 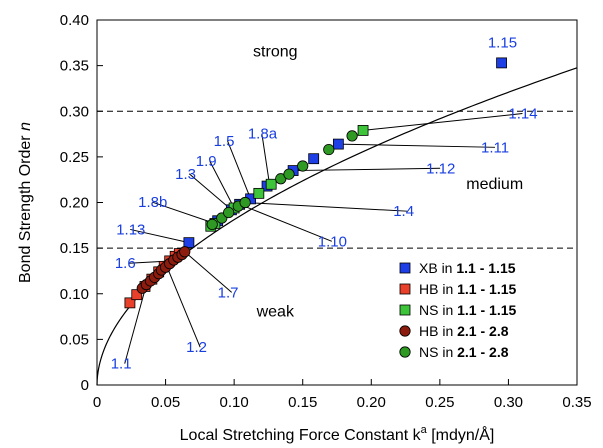 What do you see at coordinates (74, 111) in the screenshot?
I see `y-tick-label: 0.30` at bounding box center [74, 111].